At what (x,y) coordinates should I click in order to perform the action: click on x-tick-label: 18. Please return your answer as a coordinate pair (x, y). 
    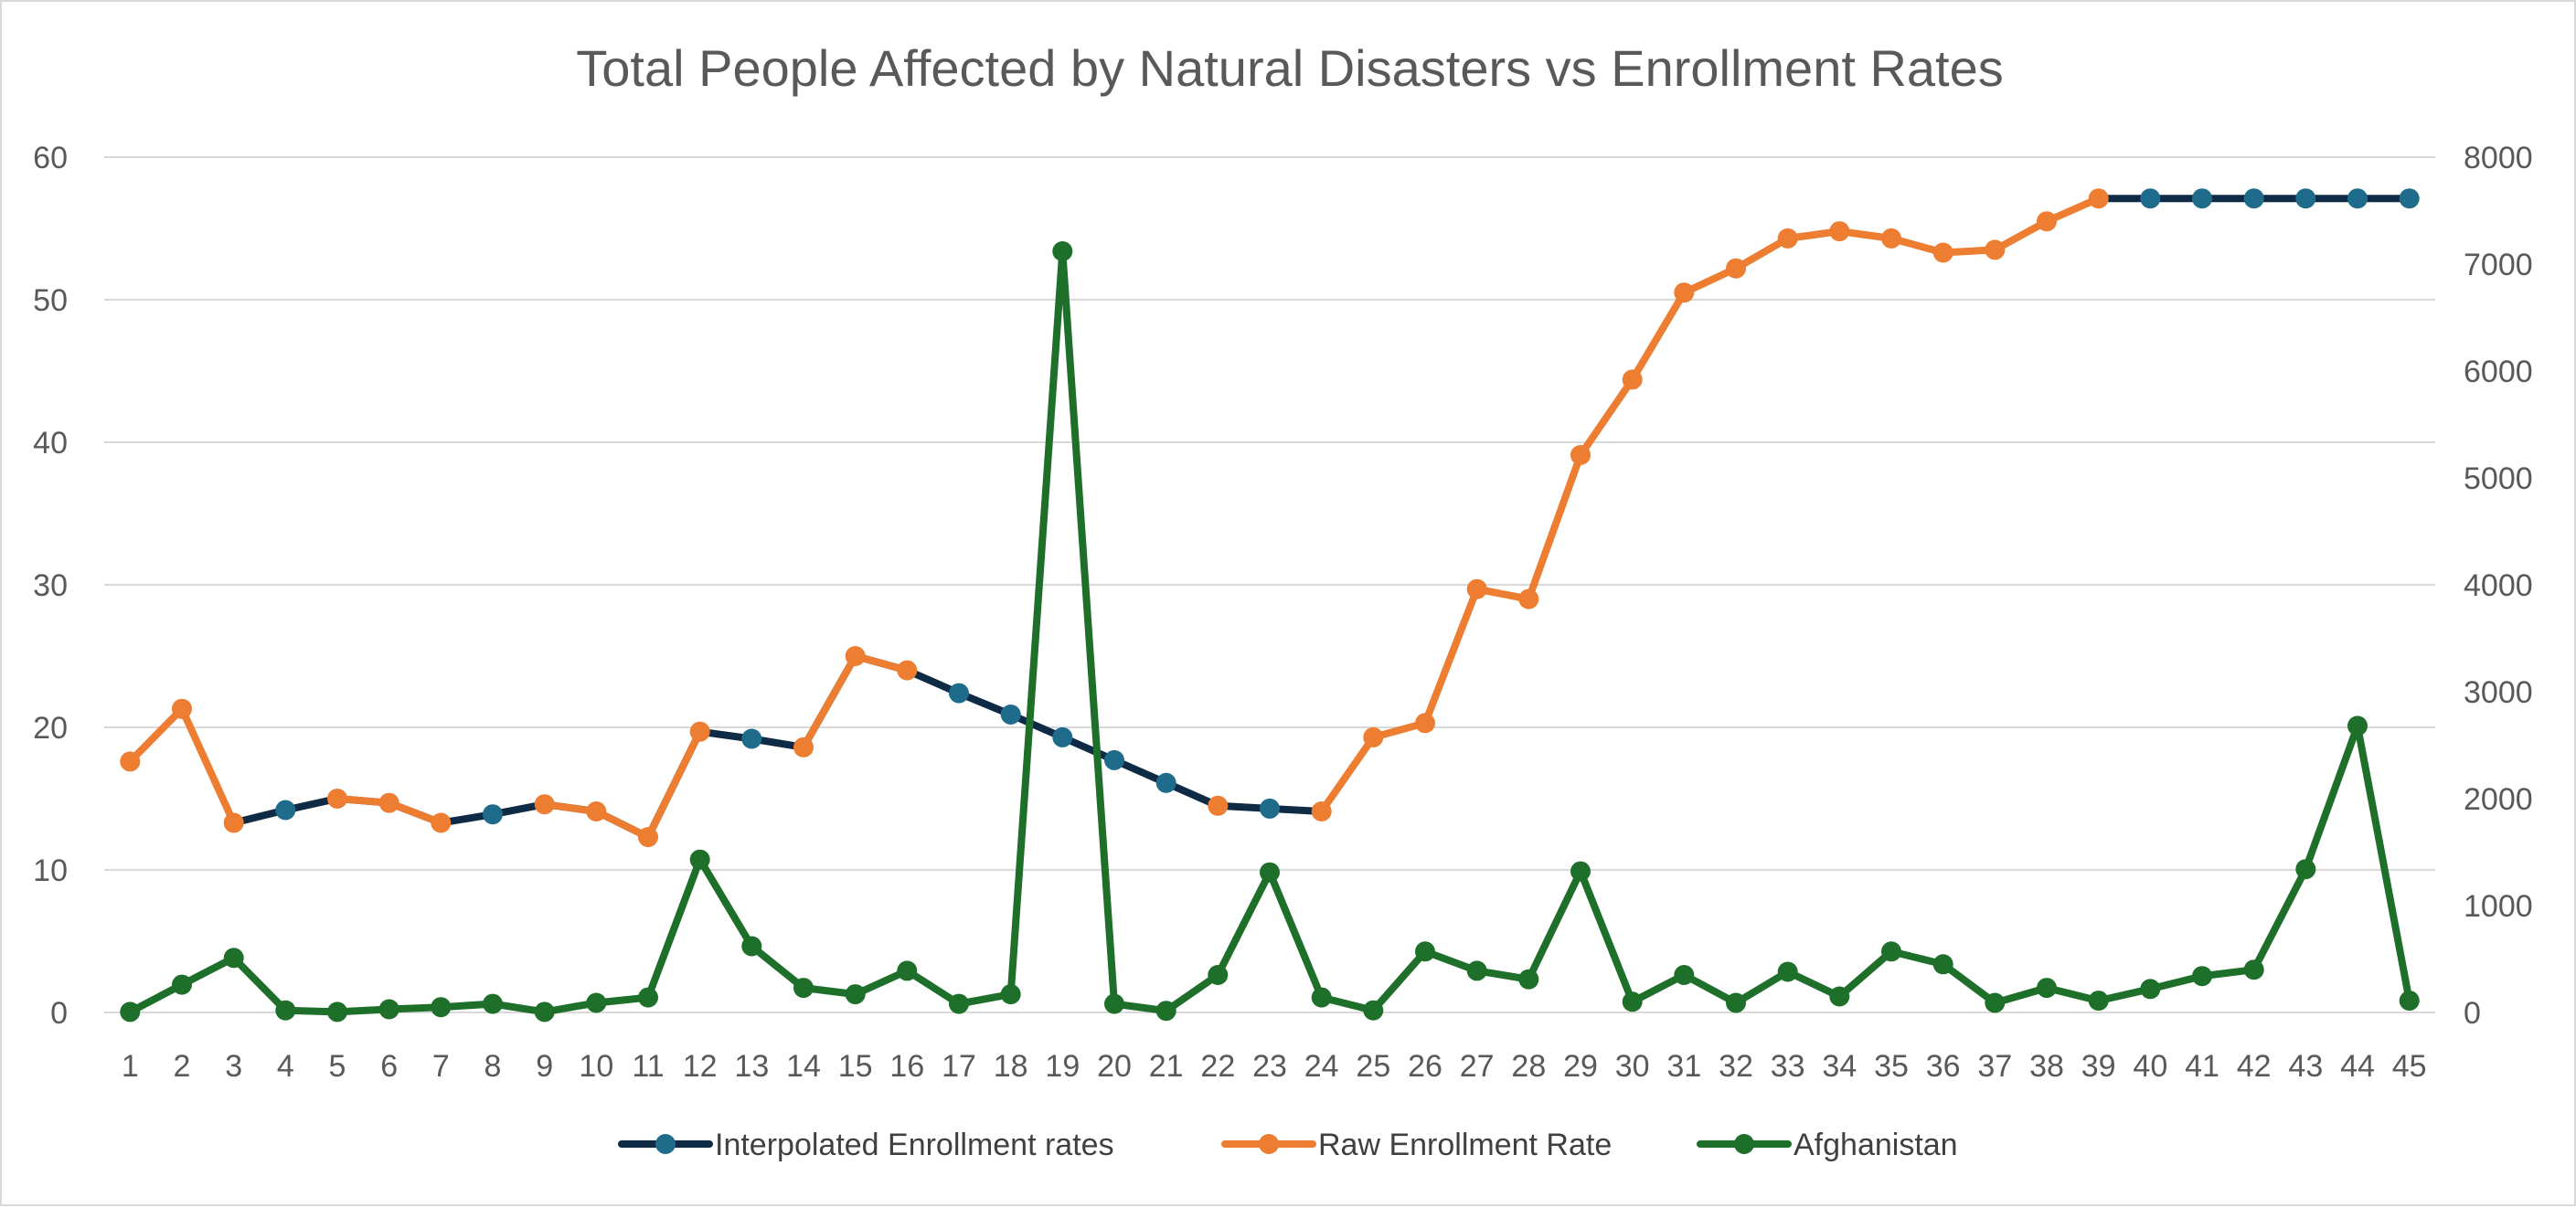
    Looking at the image, I should click on (1011, 1066).